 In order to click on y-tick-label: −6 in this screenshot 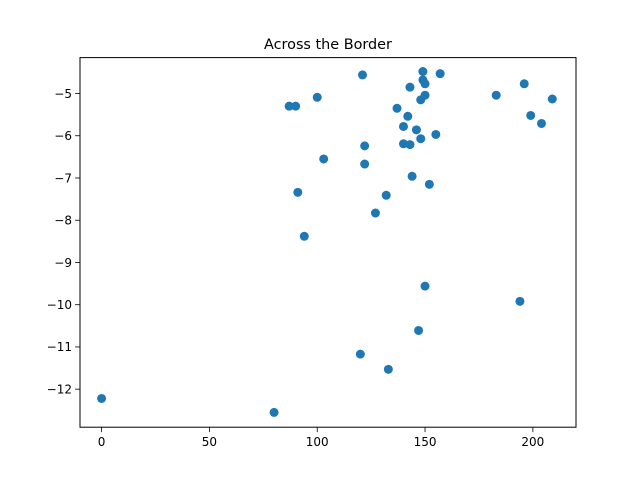, I will do `click(63, 136)`.